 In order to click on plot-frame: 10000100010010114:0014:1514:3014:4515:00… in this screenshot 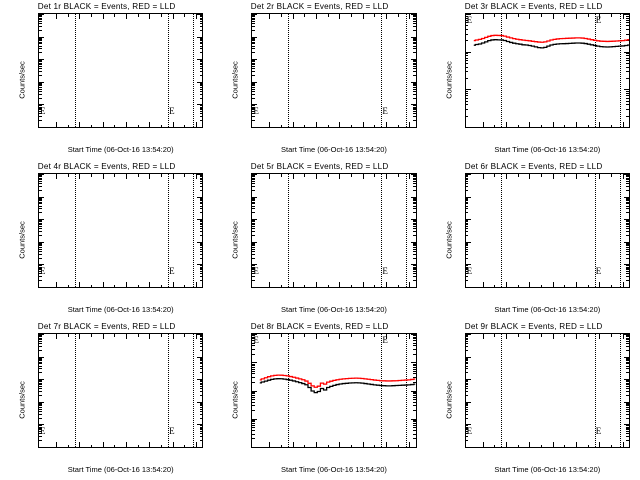, I will do `click(334, 390)`.